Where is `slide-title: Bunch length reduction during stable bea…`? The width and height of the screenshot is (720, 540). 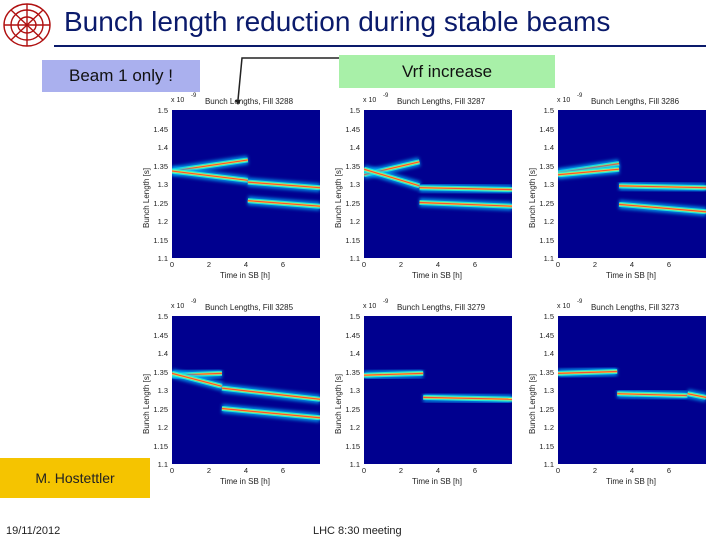 slide-title: Bunch length reduction during stable bea… is located at coordinates (337, 21).